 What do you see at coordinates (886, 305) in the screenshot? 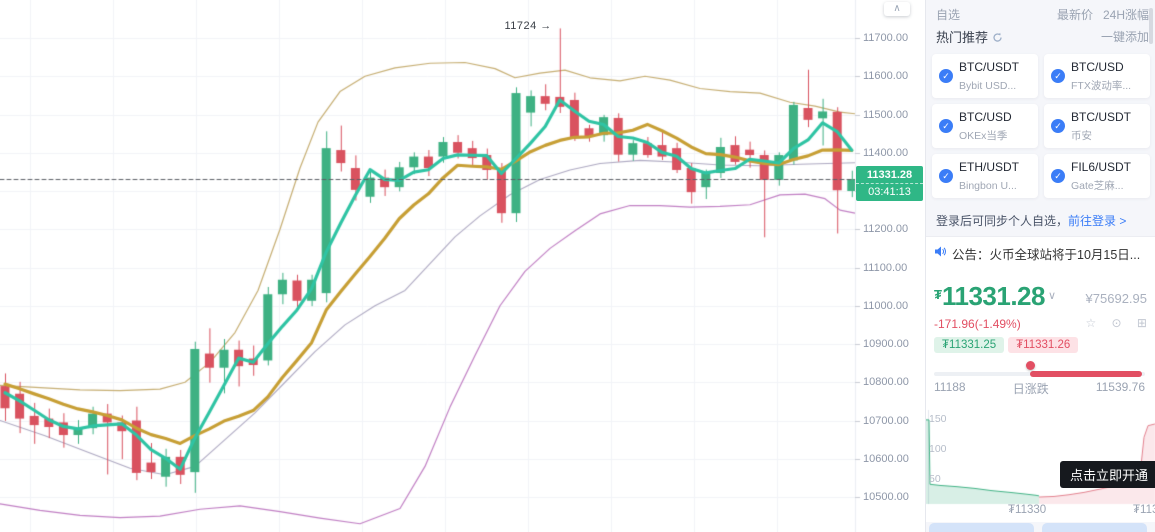
I see `y-axis-label: 11000.00` at bounding box center [886, 305].